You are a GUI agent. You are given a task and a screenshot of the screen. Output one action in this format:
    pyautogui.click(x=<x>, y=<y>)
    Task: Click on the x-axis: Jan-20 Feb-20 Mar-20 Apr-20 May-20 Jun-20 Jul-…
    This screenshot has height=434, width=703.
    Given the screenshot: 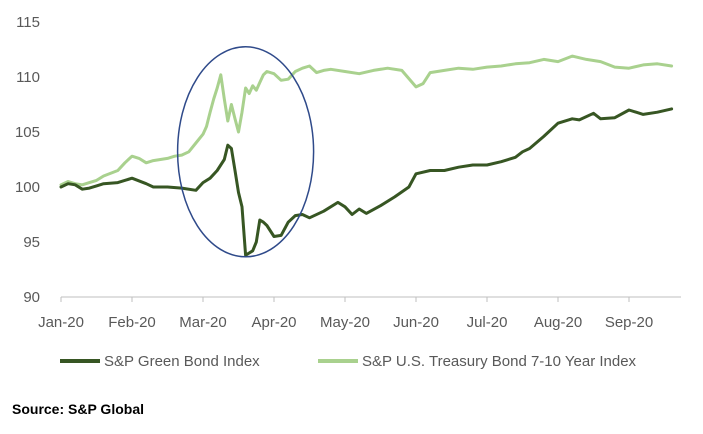 What is the action you would take?
    pyautogui.click(x=359, y=313)
    